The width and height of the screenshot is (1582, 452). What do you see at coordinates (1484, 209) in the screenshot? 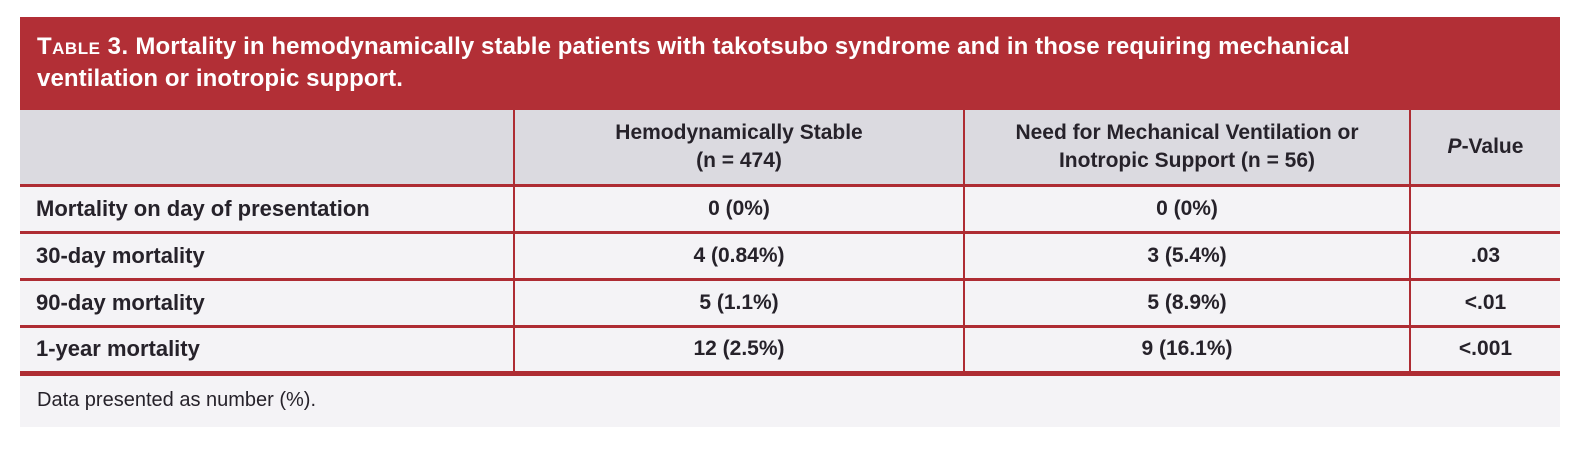
I see `p-value-cell` at bounding box center [1484, 209].